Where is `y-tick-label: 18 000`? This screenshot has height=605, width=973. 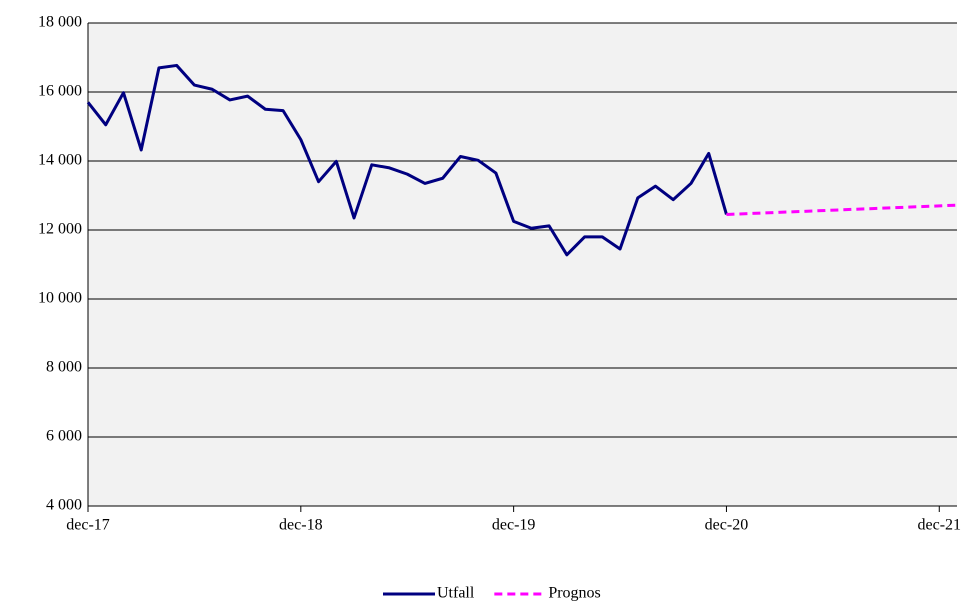 y-tick-label: 18 000 is located at coordinates (60, 22).